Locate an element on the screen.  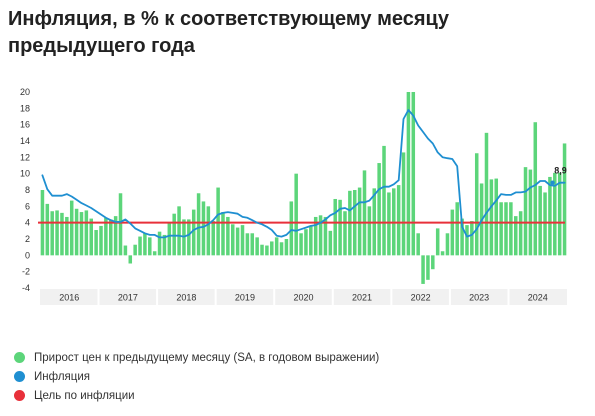
legend-item-target: Цель по инфляции is located at coordinates (196, 395).